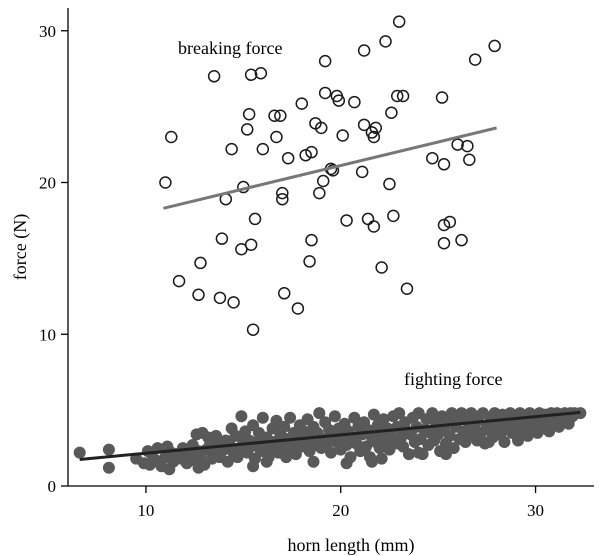  What do you see at coordinates (47, 334) in the screenshot?
I see `y-tick-label: 10` at bounding box center [47, 334].